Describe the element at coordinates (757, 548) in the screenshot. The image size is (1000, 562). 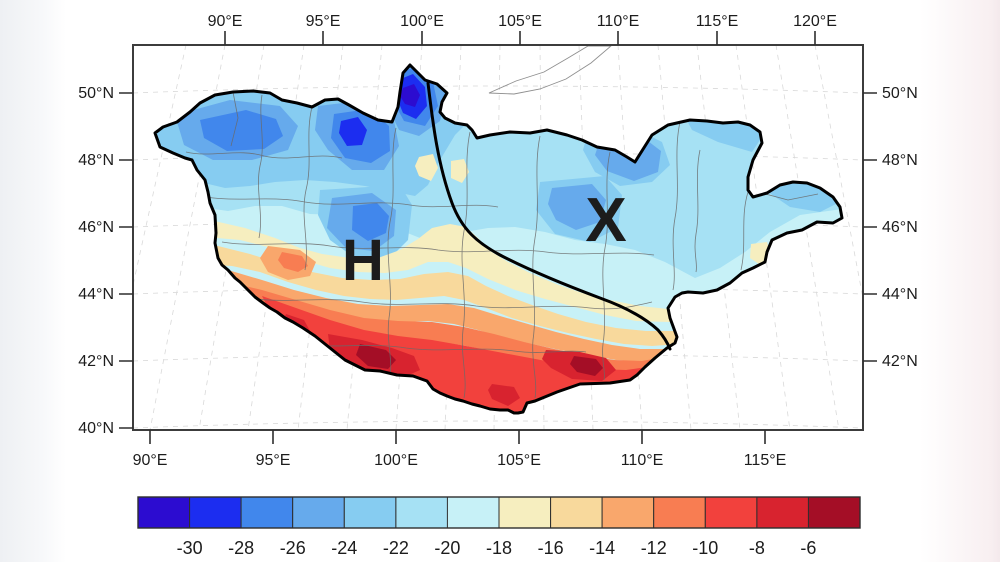
I see `colorbar-tick-label: -8` at that location.